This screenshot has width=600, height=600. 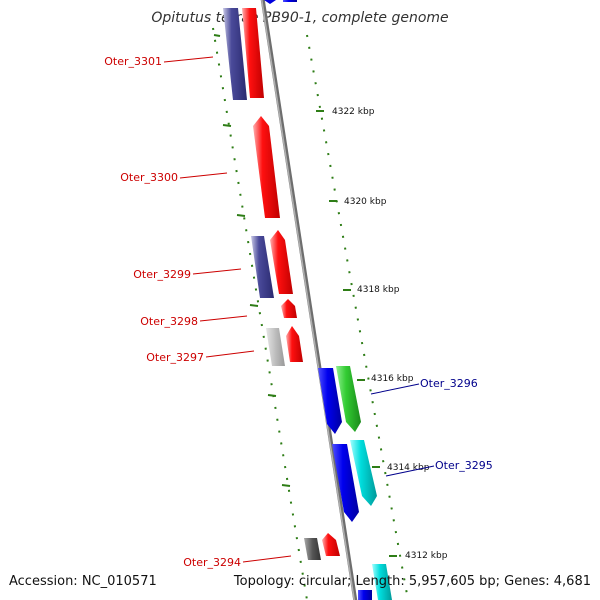 What do you see at coordinates (169, 321) in the screenshot?
I see `gene-label-oter-3298: Oter_3298` at bounding box center [169, 321].